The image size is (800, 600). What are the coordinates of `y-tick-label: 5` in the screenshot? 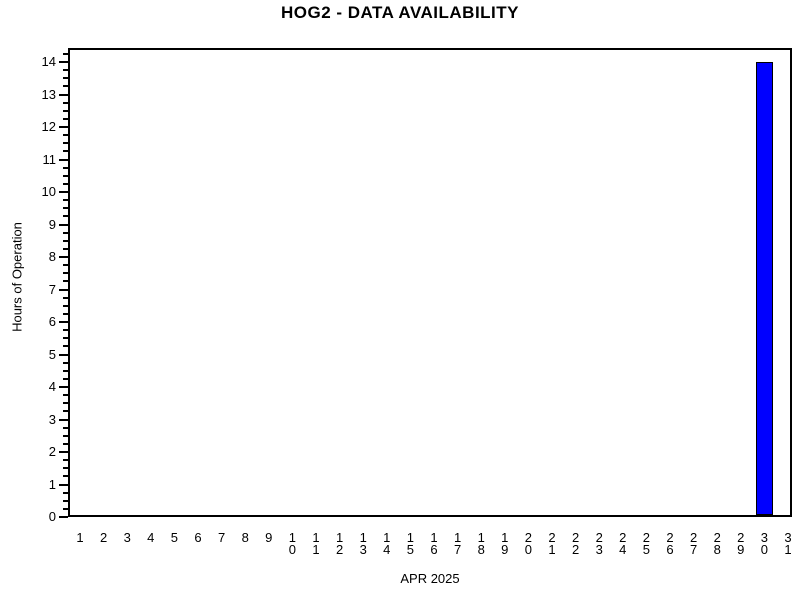 It's located at (52, 354).